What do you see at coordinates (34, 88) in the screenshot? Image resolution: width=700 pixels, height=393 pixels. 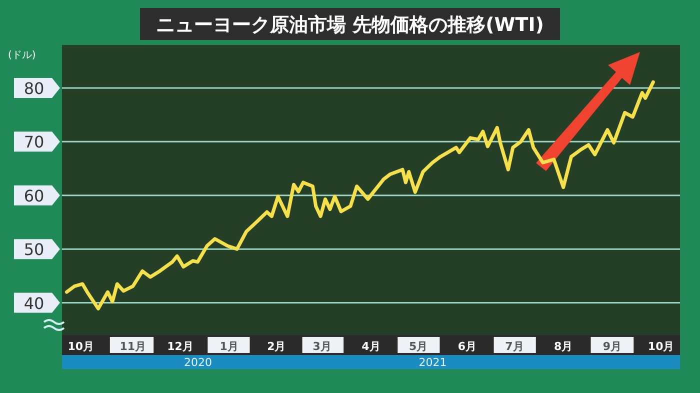 I see `y-tick-label: 80` at bounding box center [34, 88].